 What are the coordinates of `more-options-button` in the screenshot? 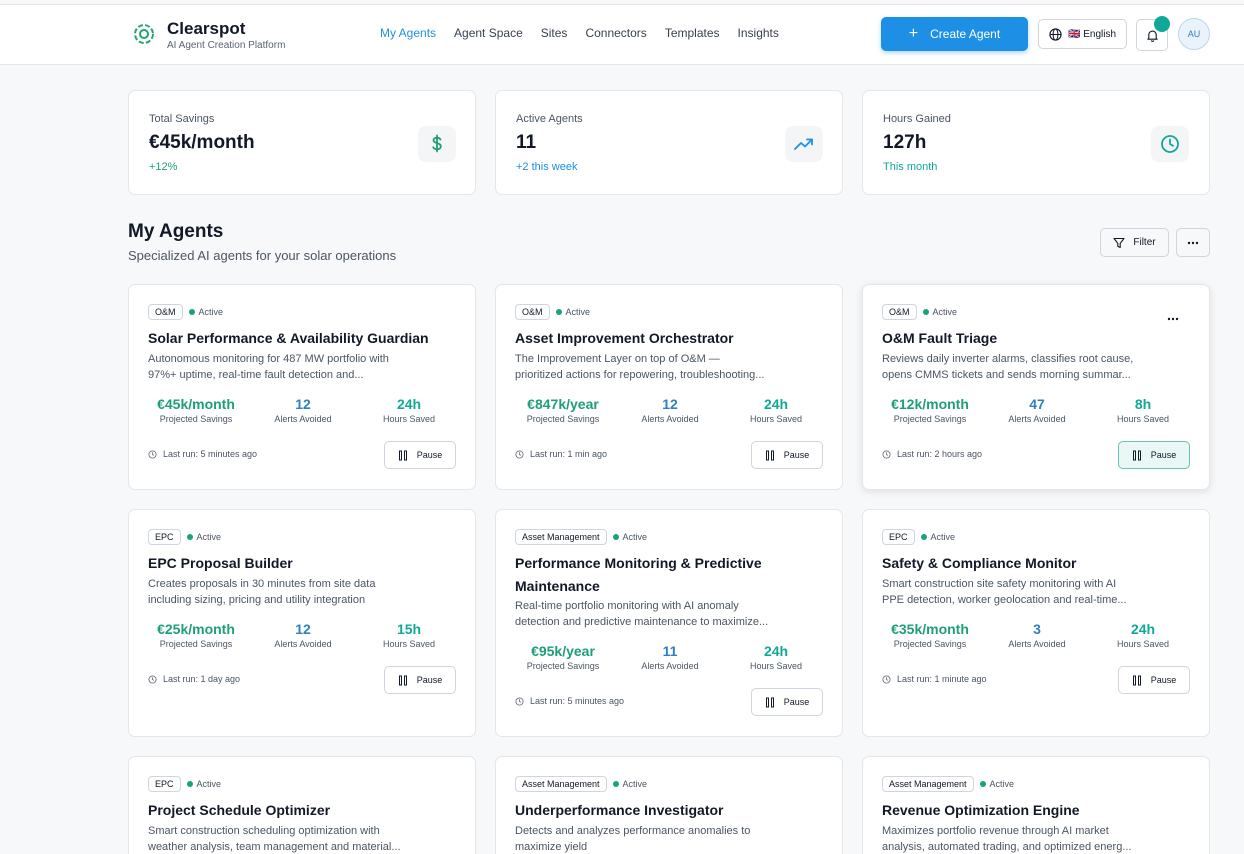 It's located at (1193, 242).